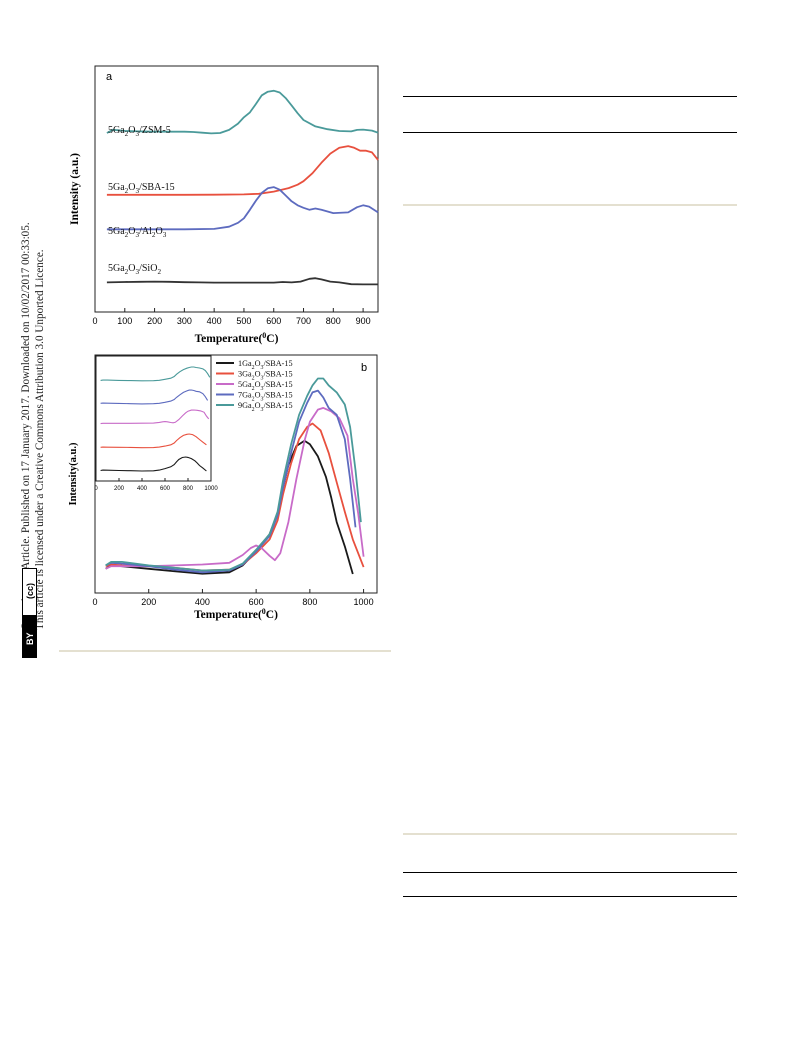 This screenshot has height=1039, width=793. I want to click on series-label: 5Ga2O3/Al2O3, so click(137, 232).